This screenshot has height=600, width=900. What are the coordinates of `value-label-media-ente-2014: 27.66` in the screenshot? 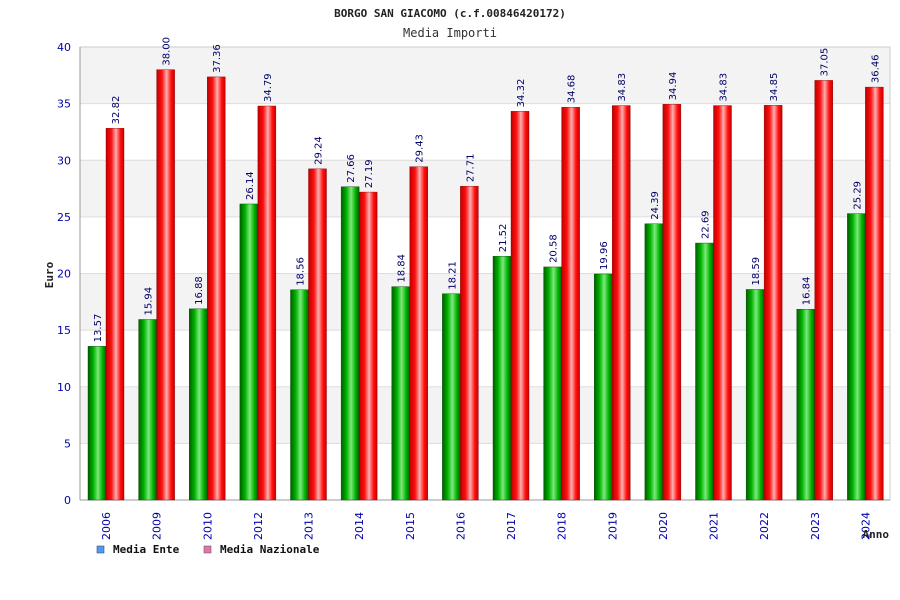 It's located at (351, 168).